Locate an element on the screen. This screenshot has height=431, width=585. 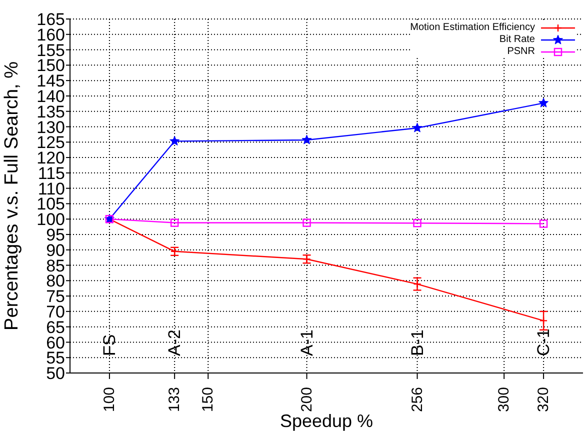
x-tick-label: 200 is located at coordinates (307, 399).